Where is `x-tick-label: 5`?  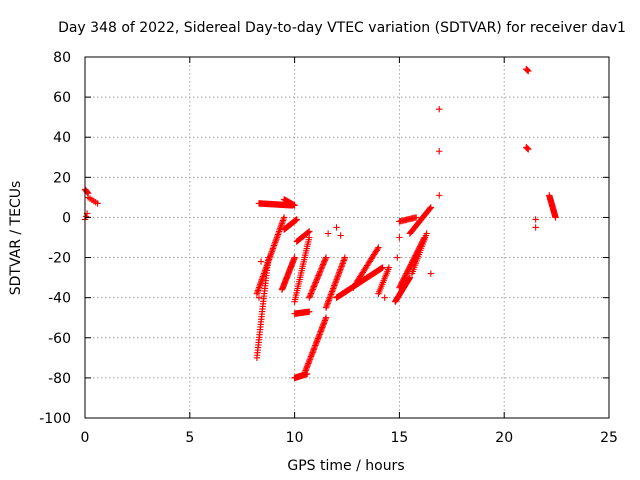
x-tick-label: 5 is located at coordinates (189, 438).